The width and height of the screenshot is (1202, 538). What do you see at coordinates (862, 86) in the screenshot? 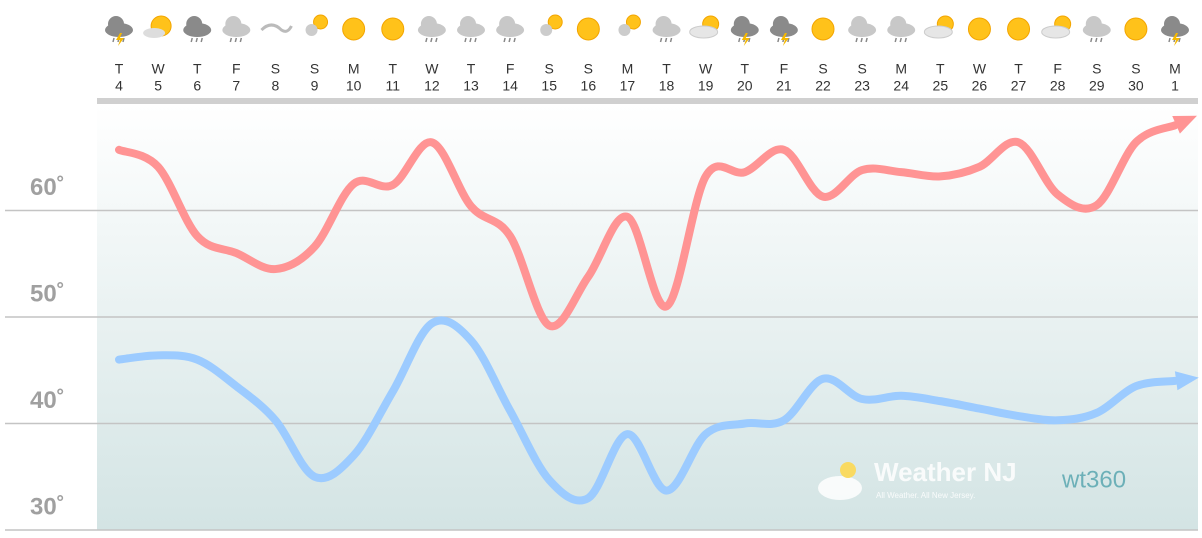
I see `x-tick-label: 23` at bounding box center [862, 86].